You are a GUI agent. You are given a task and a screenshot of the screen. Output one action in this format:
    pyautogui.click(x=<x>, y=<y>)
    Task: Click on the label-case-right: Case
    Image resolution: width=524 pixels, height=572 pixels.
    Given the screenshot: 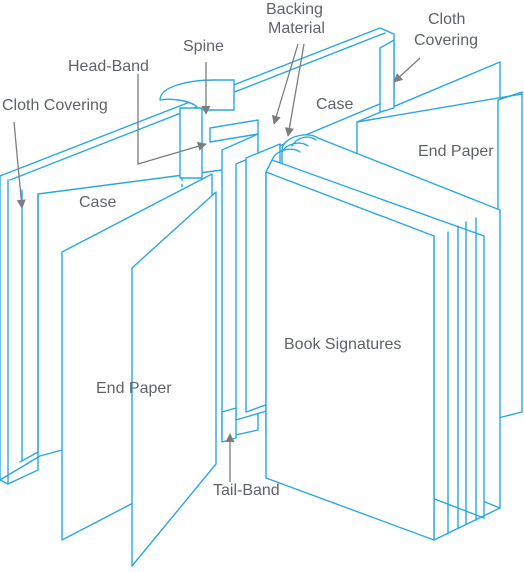 What is the action you would take?
    pyautogui.click(x=334, y=104)
    